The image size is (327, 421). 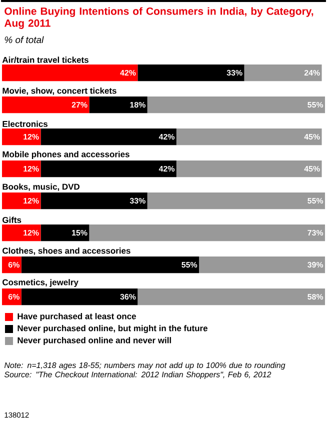 I want to click on y-tick-label: Movie, show, concert tickets, so click(x=59, y=91).